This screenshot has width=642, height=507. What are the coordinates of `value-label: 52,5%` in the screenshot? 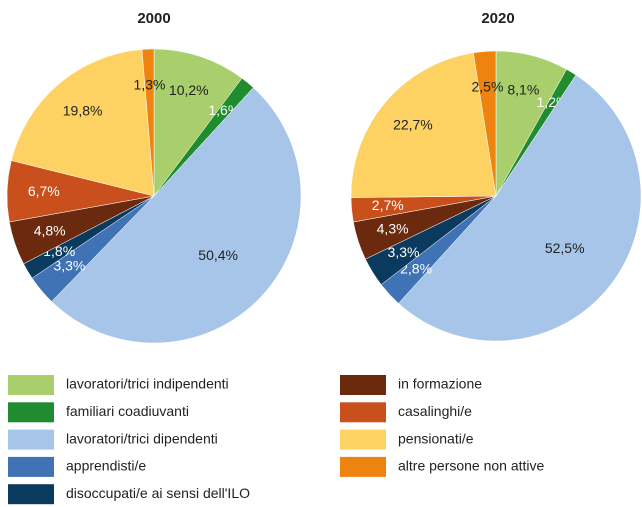 It's located at (565, 248).